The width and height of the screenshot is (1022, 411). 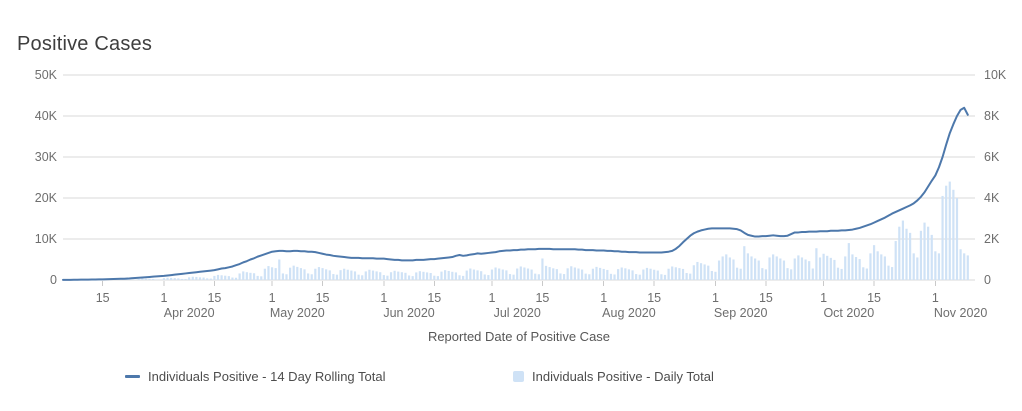 I want to click on bar-swatch-icon, so click(x=518, y=376).